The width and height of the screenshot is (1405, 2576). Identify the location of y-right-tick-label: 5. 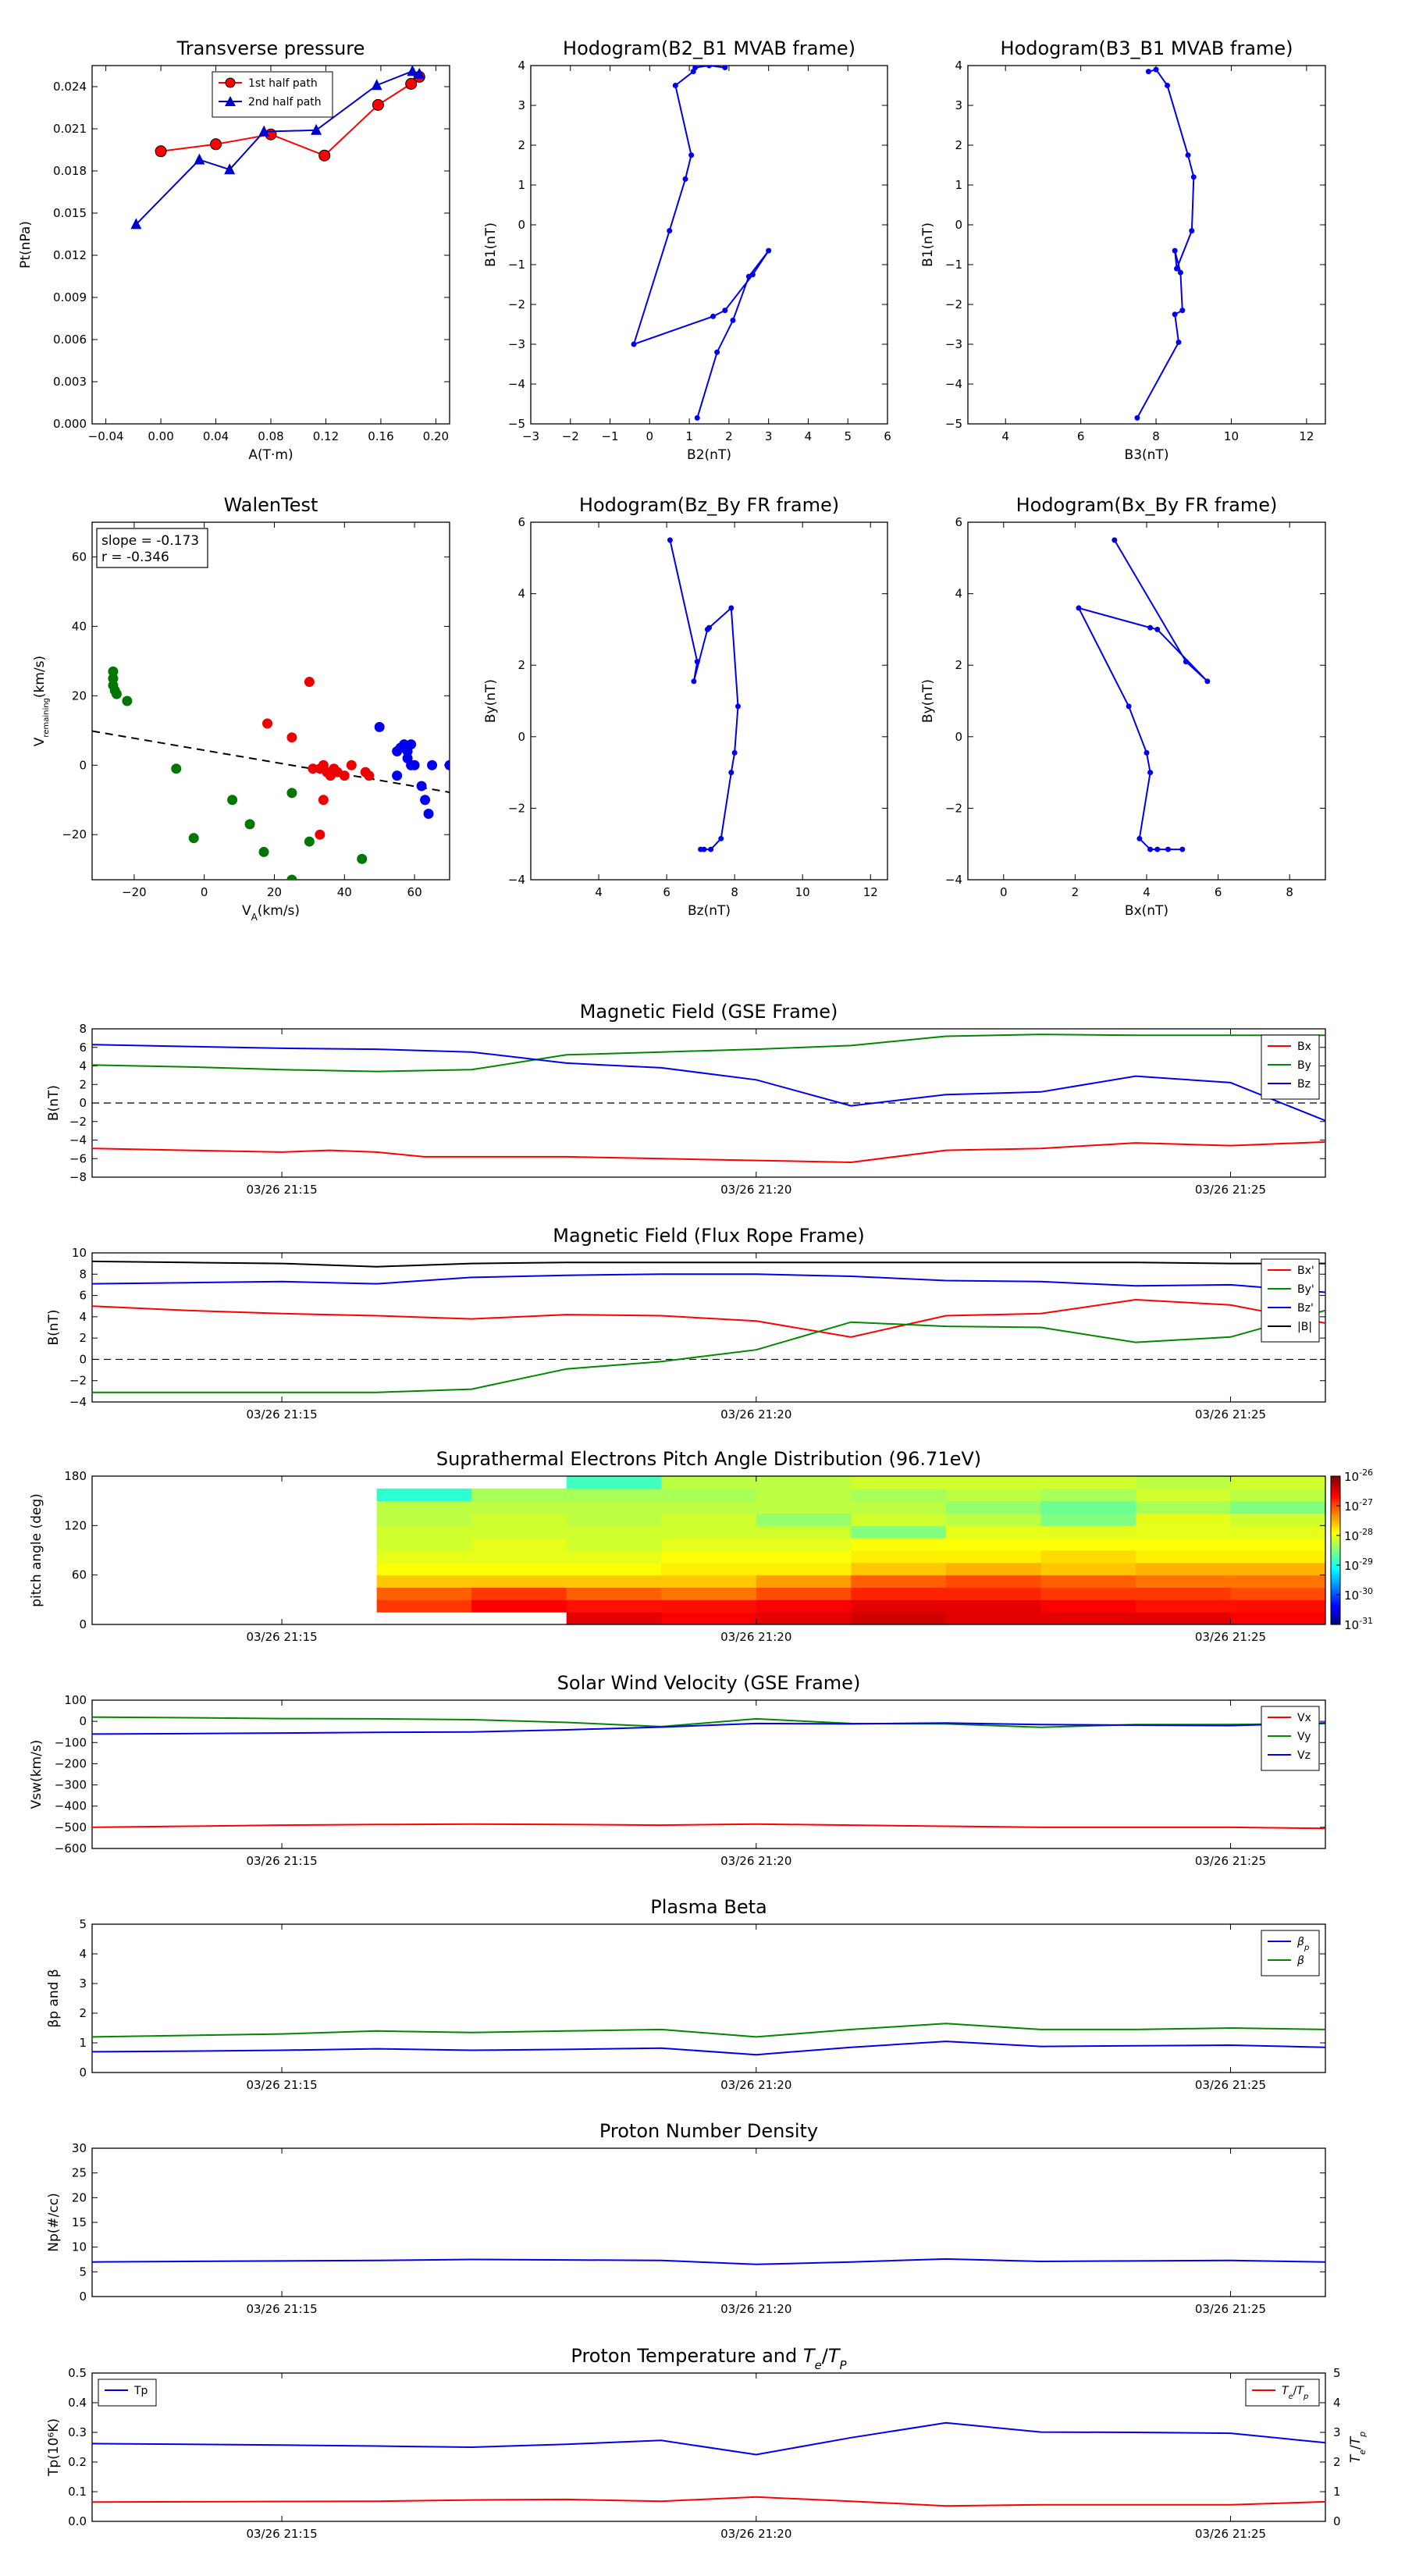
(1337, 2373).